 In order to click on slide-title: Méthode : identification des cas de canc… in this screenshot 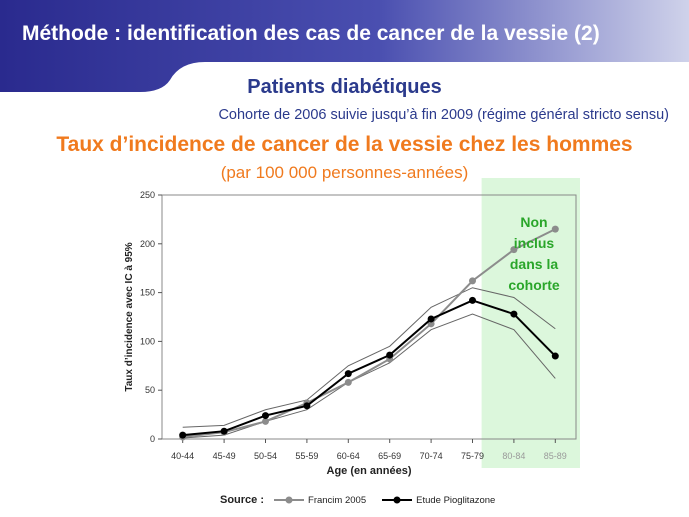, I will do `click(311, 33)`.